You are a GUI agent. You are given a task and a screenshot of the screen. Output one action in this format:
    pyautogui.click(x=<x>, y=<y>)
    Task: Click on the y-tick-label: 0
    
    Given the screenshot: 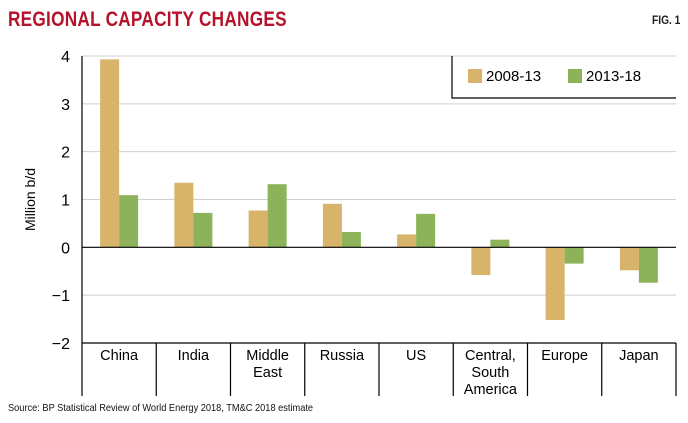 What is the action you would take?
    pyautogui.click(x=65, y=248)
    